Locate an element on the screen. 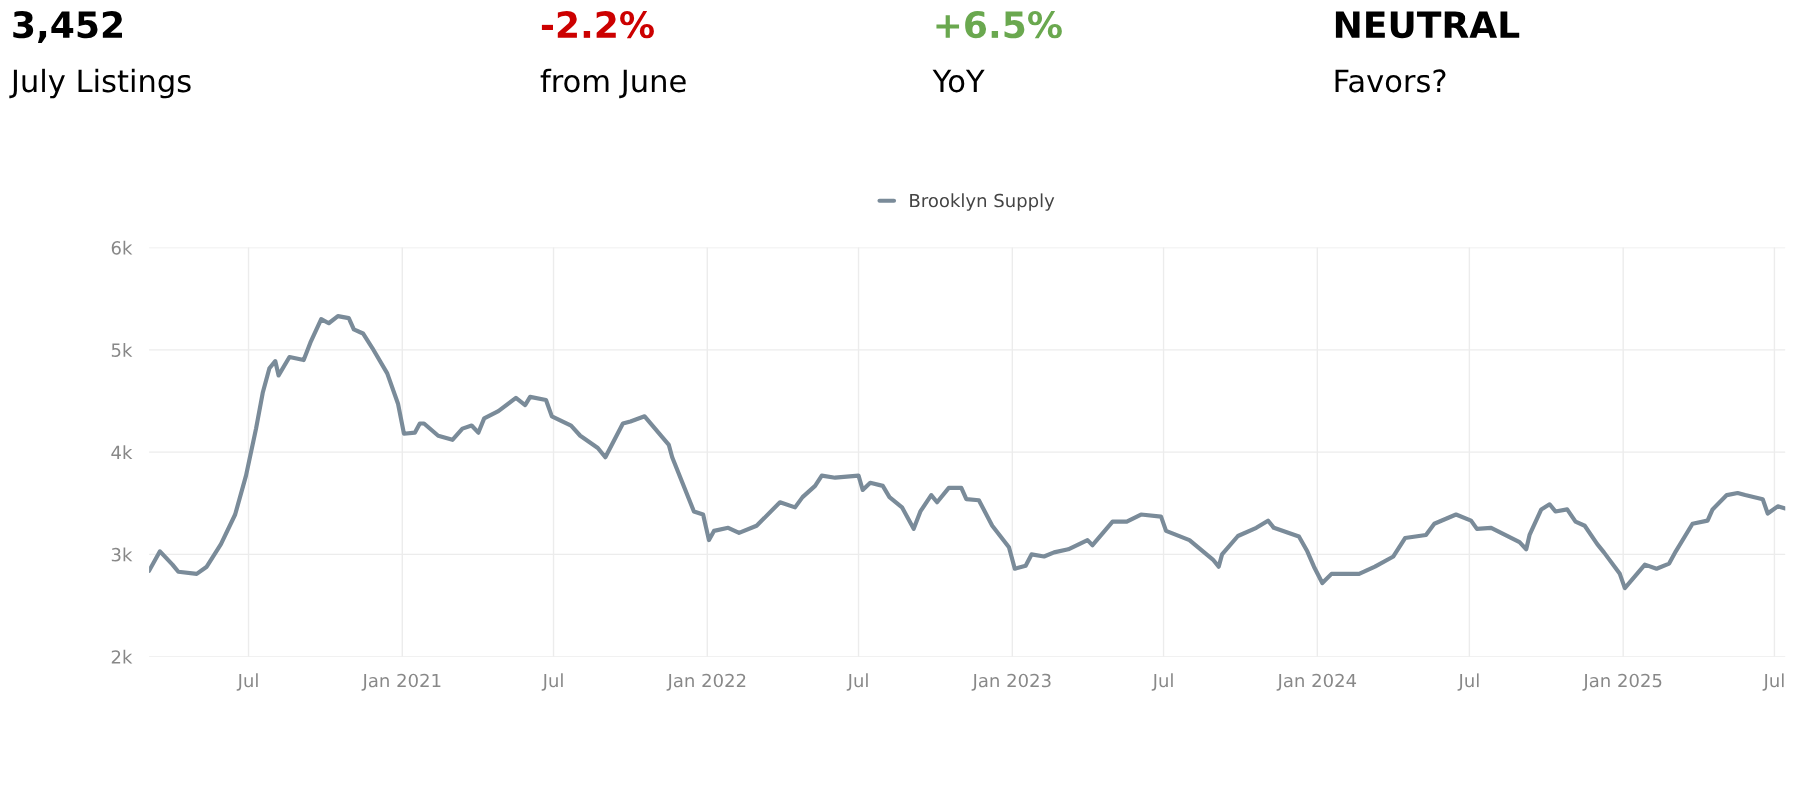 This screenshot has height=796, width=1818. y-tick-label: 2k is located at coordinates (122, 656).